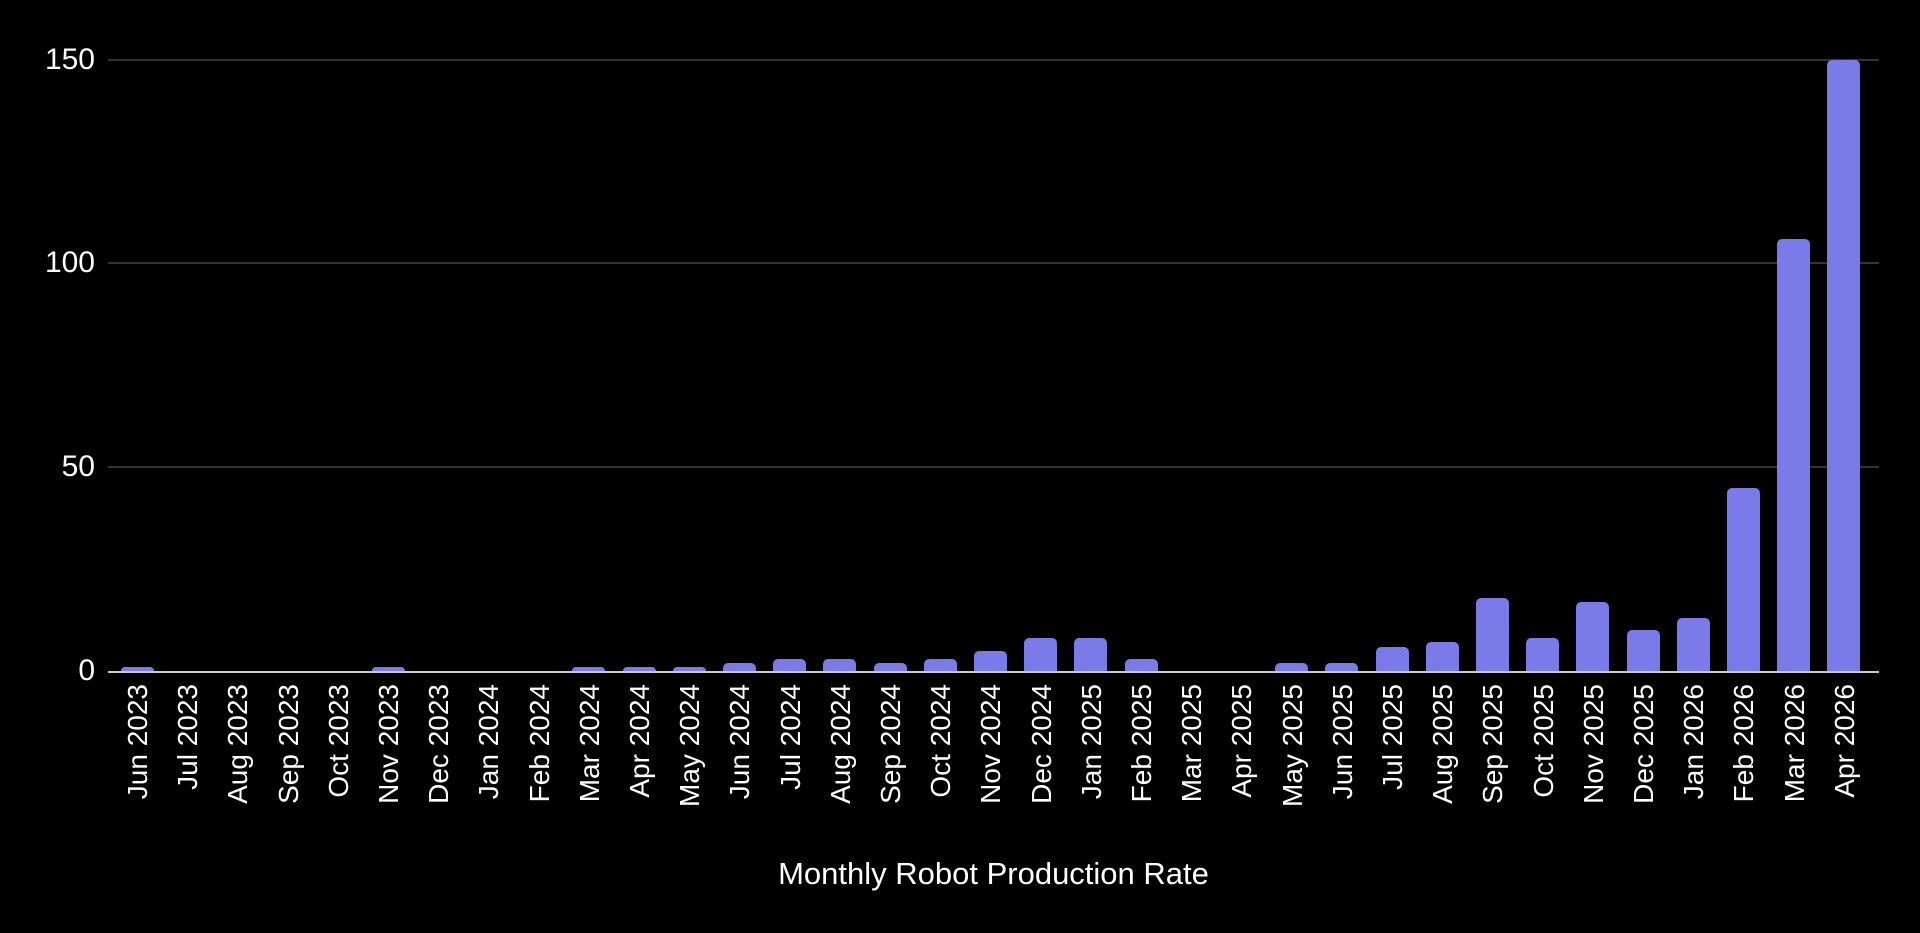 The image size is (1920, 933). What do you see at coordinates (589, 668) in the screenshot?
I see `bar-mar-2024` at bounding box center [589, 668].